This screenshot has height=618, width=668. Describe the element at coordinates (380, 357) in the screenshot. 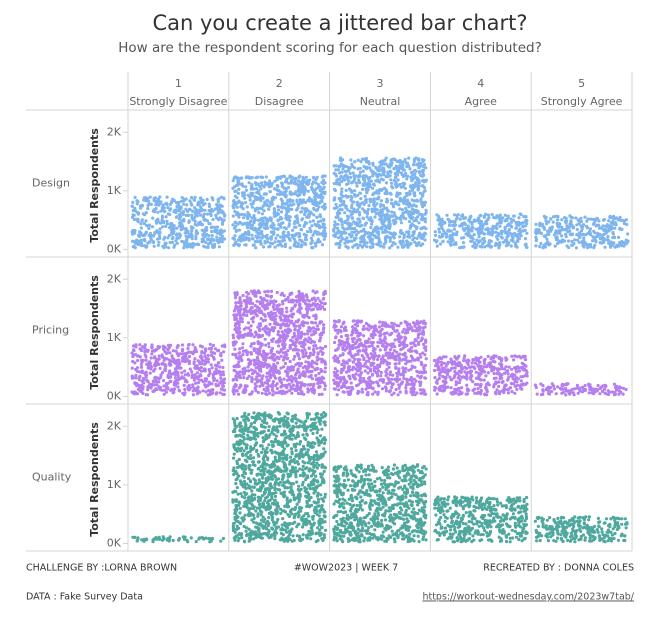

I see `jitter-bar` at that location.